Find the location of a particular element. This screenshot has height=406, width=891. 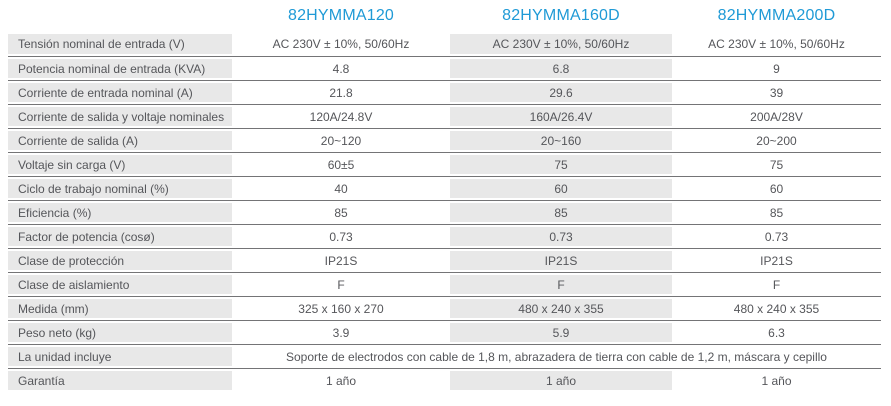

table-row: Ciclo de trabajo nominal (%) 40 60 60 is located at coordinates (444, 188).